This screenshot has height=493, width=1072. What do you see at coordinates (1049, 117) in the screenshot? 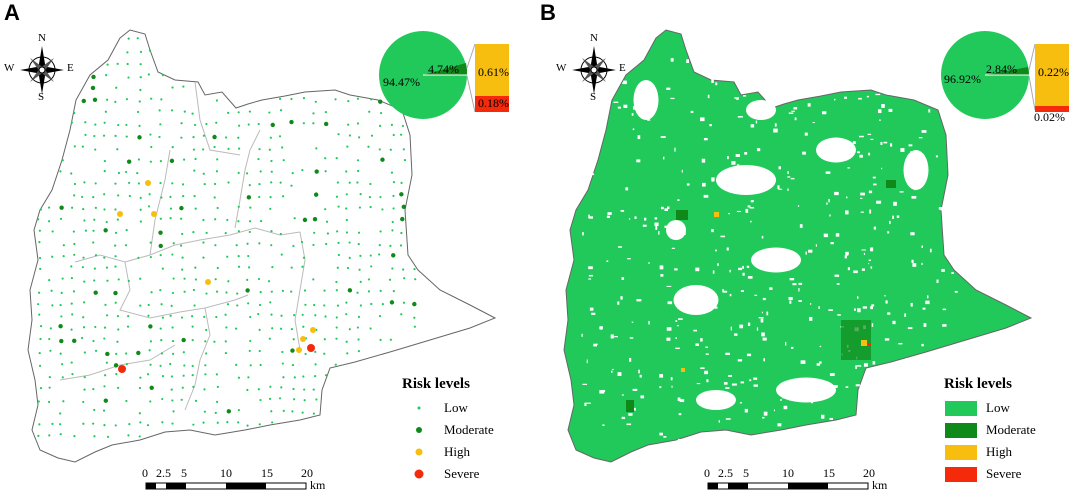
I see `pie-severe-pct: 0.02%` at bounding box center [1049, 117].